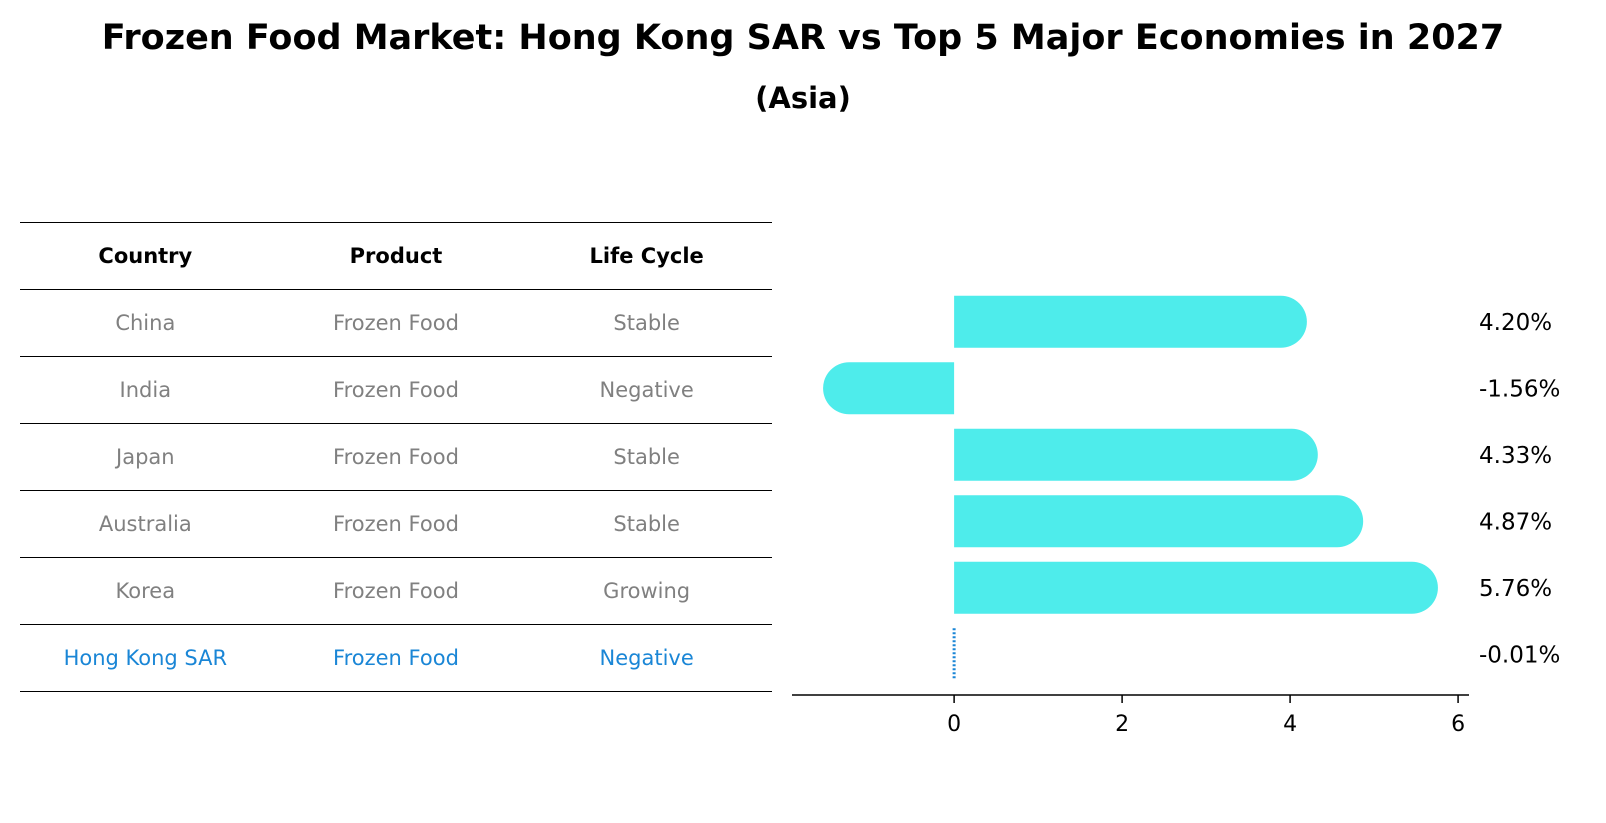  What do you see at coordinates (646, 256) in the screenshot?
I see `column-header-life-cycle: Life Cycle` at bounding box center [646, 256].